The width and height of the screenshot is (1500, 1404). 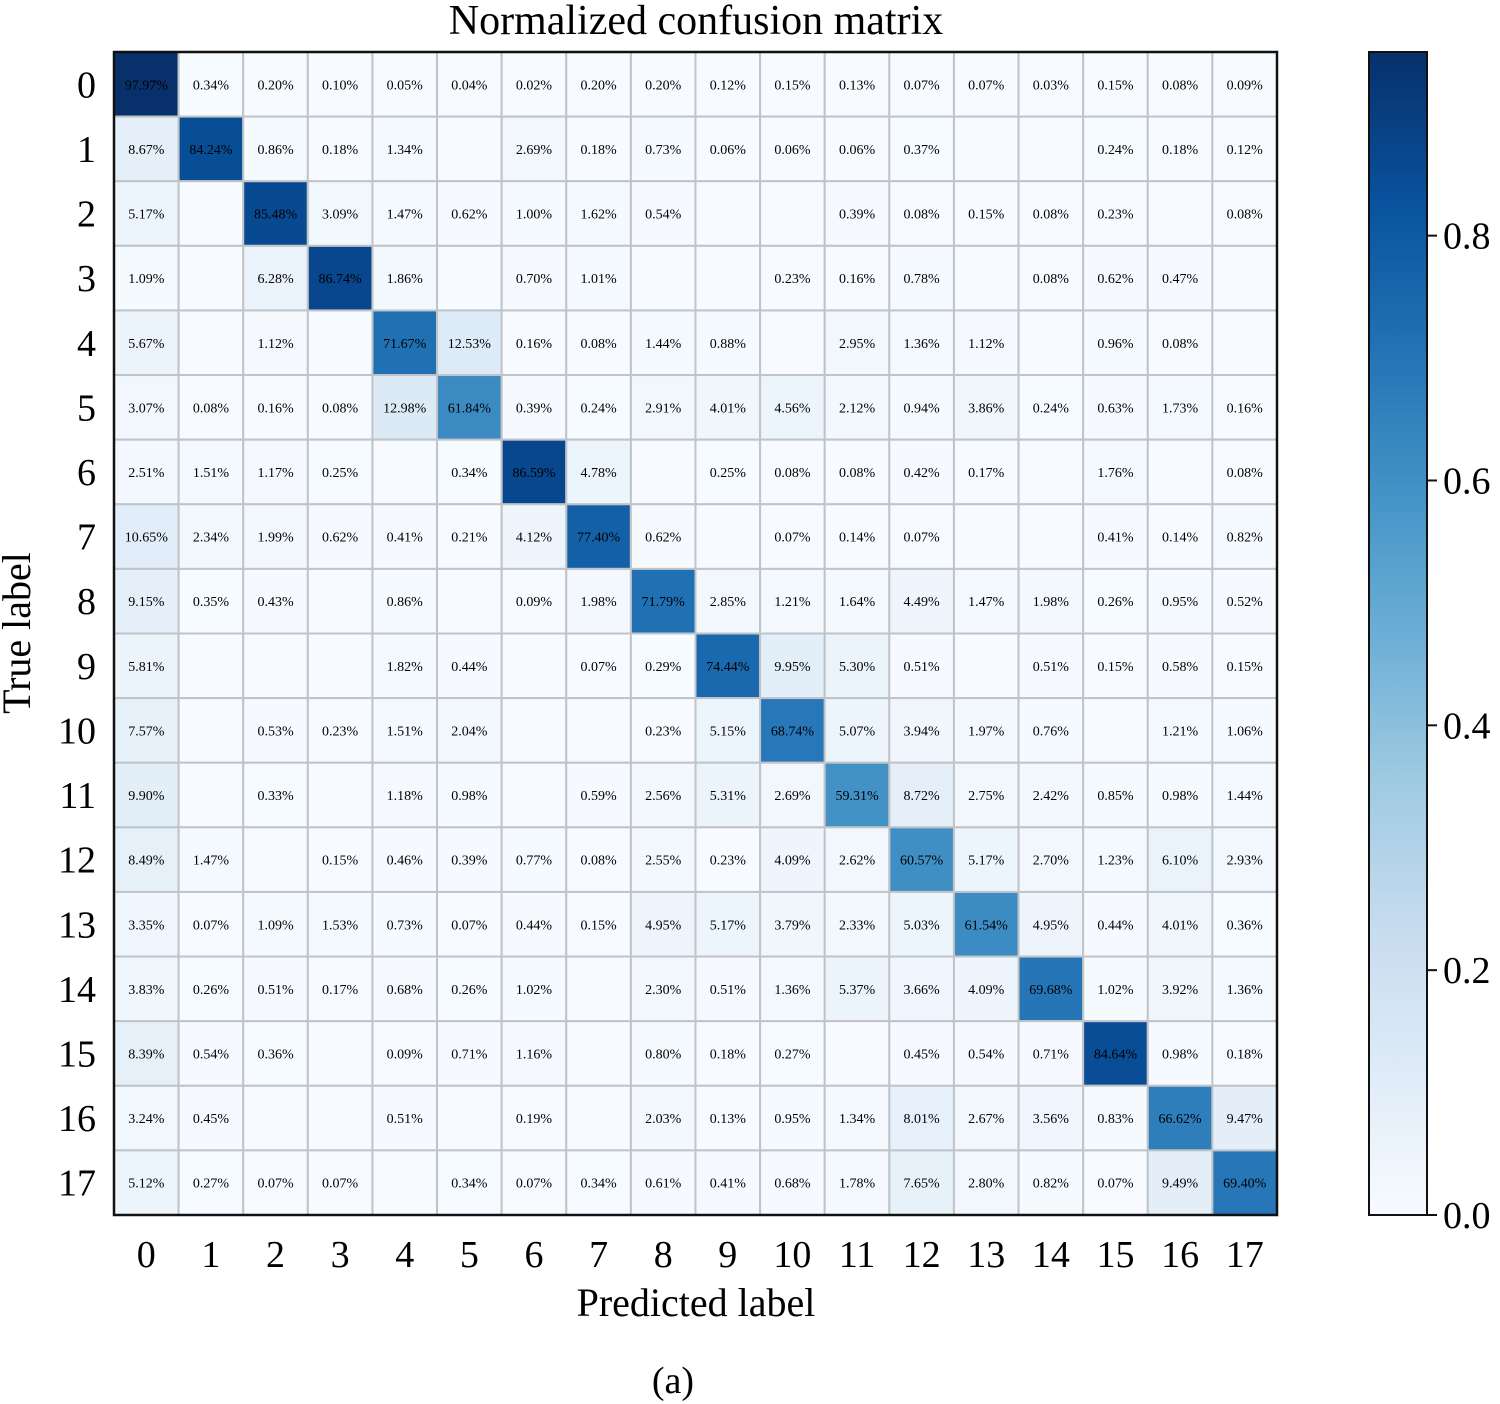 What do you see at coordinates (211, 150) in the screenshot?
I see `cell-value-label: 84.24%` at bounding box center [211, 150].